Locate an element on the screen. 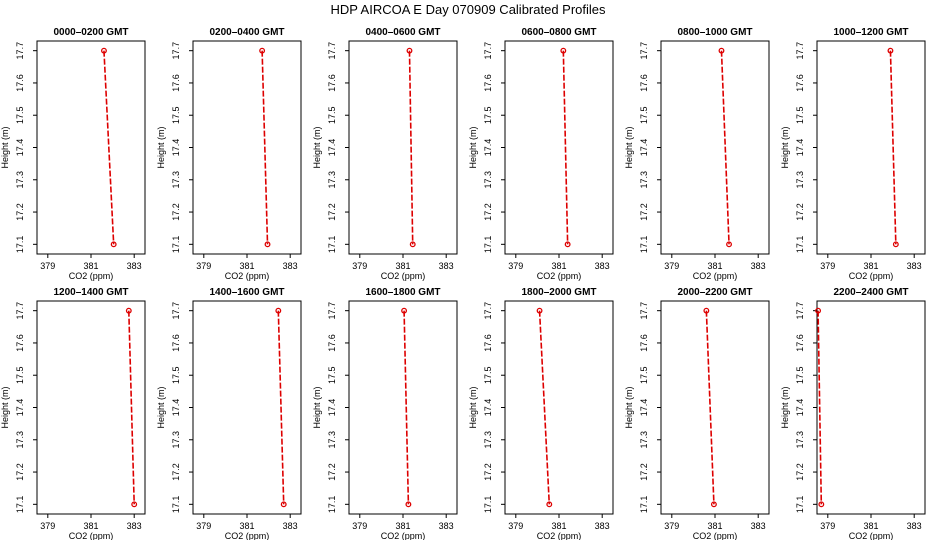 This screenshot has width=936, height=540. panel-title: 1800–2000 GMT is located at coordinates (558, 292).